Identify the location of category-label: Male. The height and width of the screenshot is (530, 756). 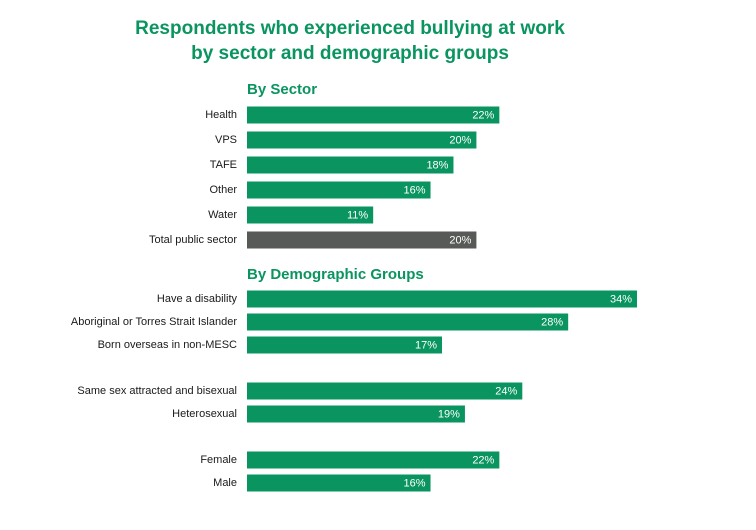
(225, 483).